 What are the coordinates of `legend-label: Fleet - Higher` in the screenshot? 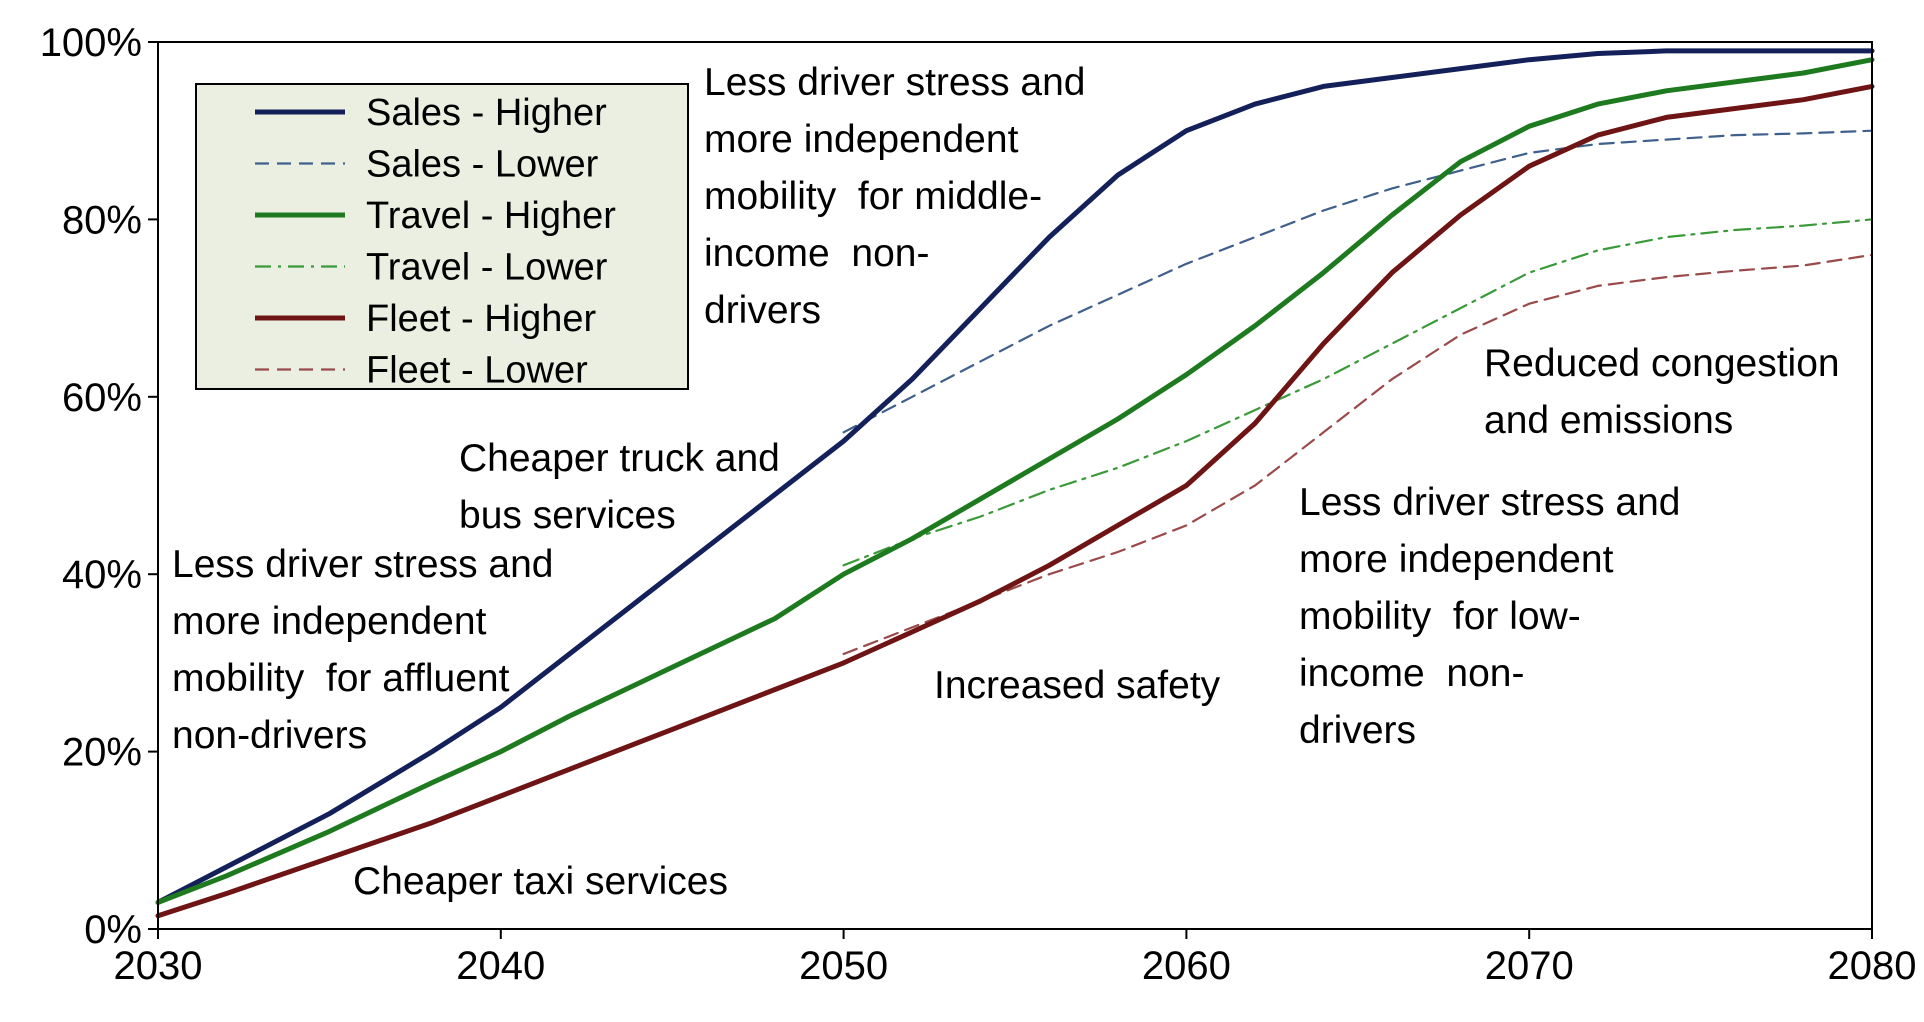 It's located at (481, 319).